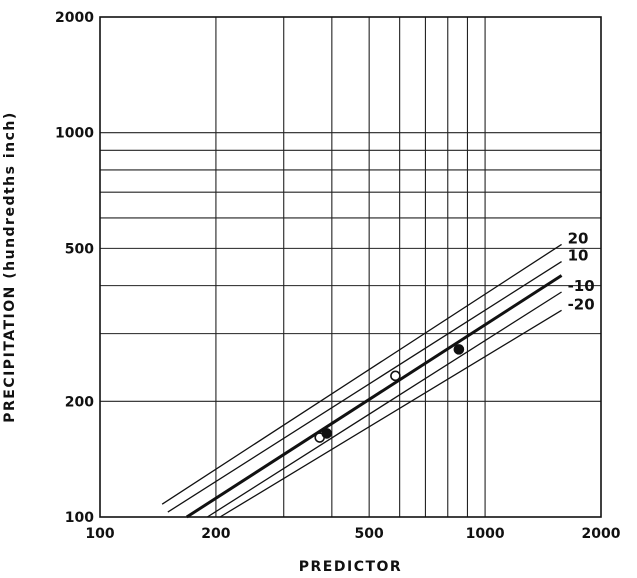  What do you see at coordinates (10, 267) in the screenshot?
I see `y-axis-label: PRECIPITATION (hundredths inch)` at bounding box center [10, 267].